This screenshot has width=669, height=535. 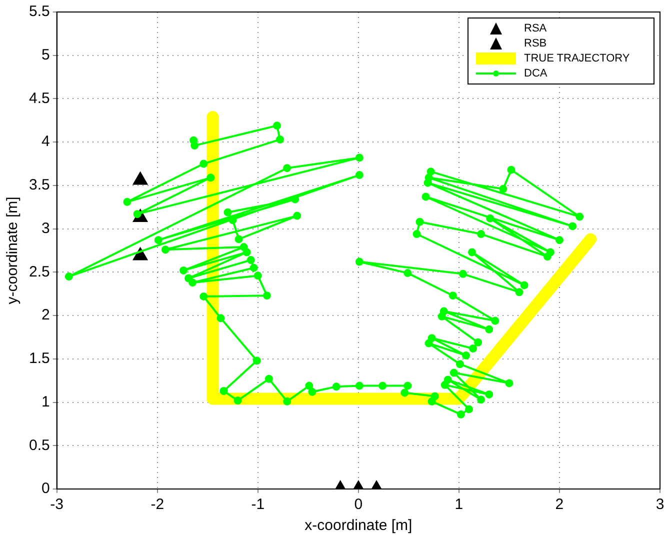 What do you see at coordinates (57, 505) in the screenshot?
I see `x-tick-label: -3` at bounding box center [57, 505].